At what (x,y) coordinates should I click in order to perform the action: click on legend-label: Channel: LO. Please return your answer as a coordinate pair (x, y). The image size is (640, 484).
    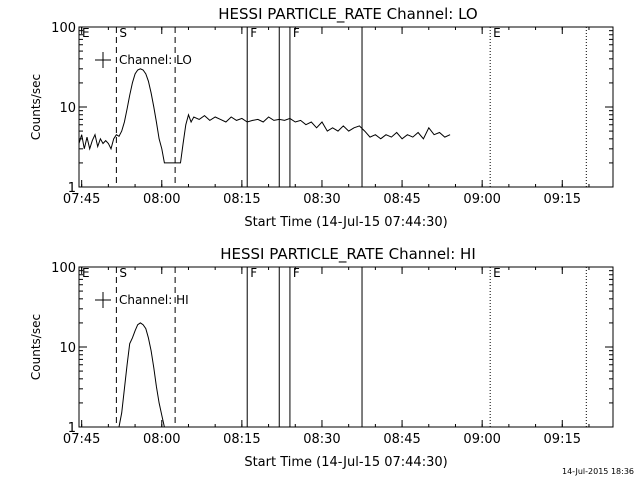
    Looking at the image, I should click on (155, 60).